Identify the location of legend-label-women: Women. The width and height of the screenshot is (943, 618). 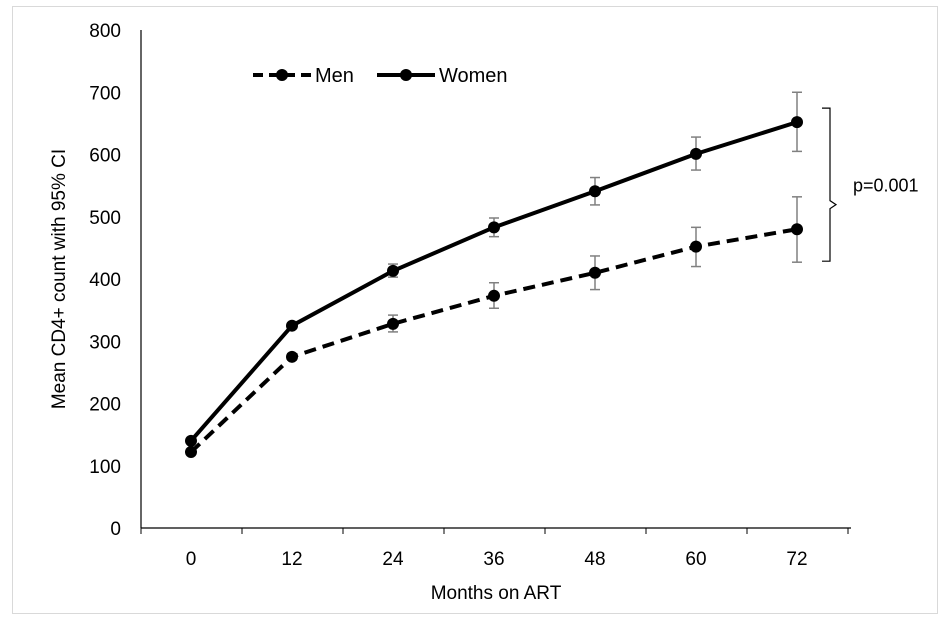
(473, 76).